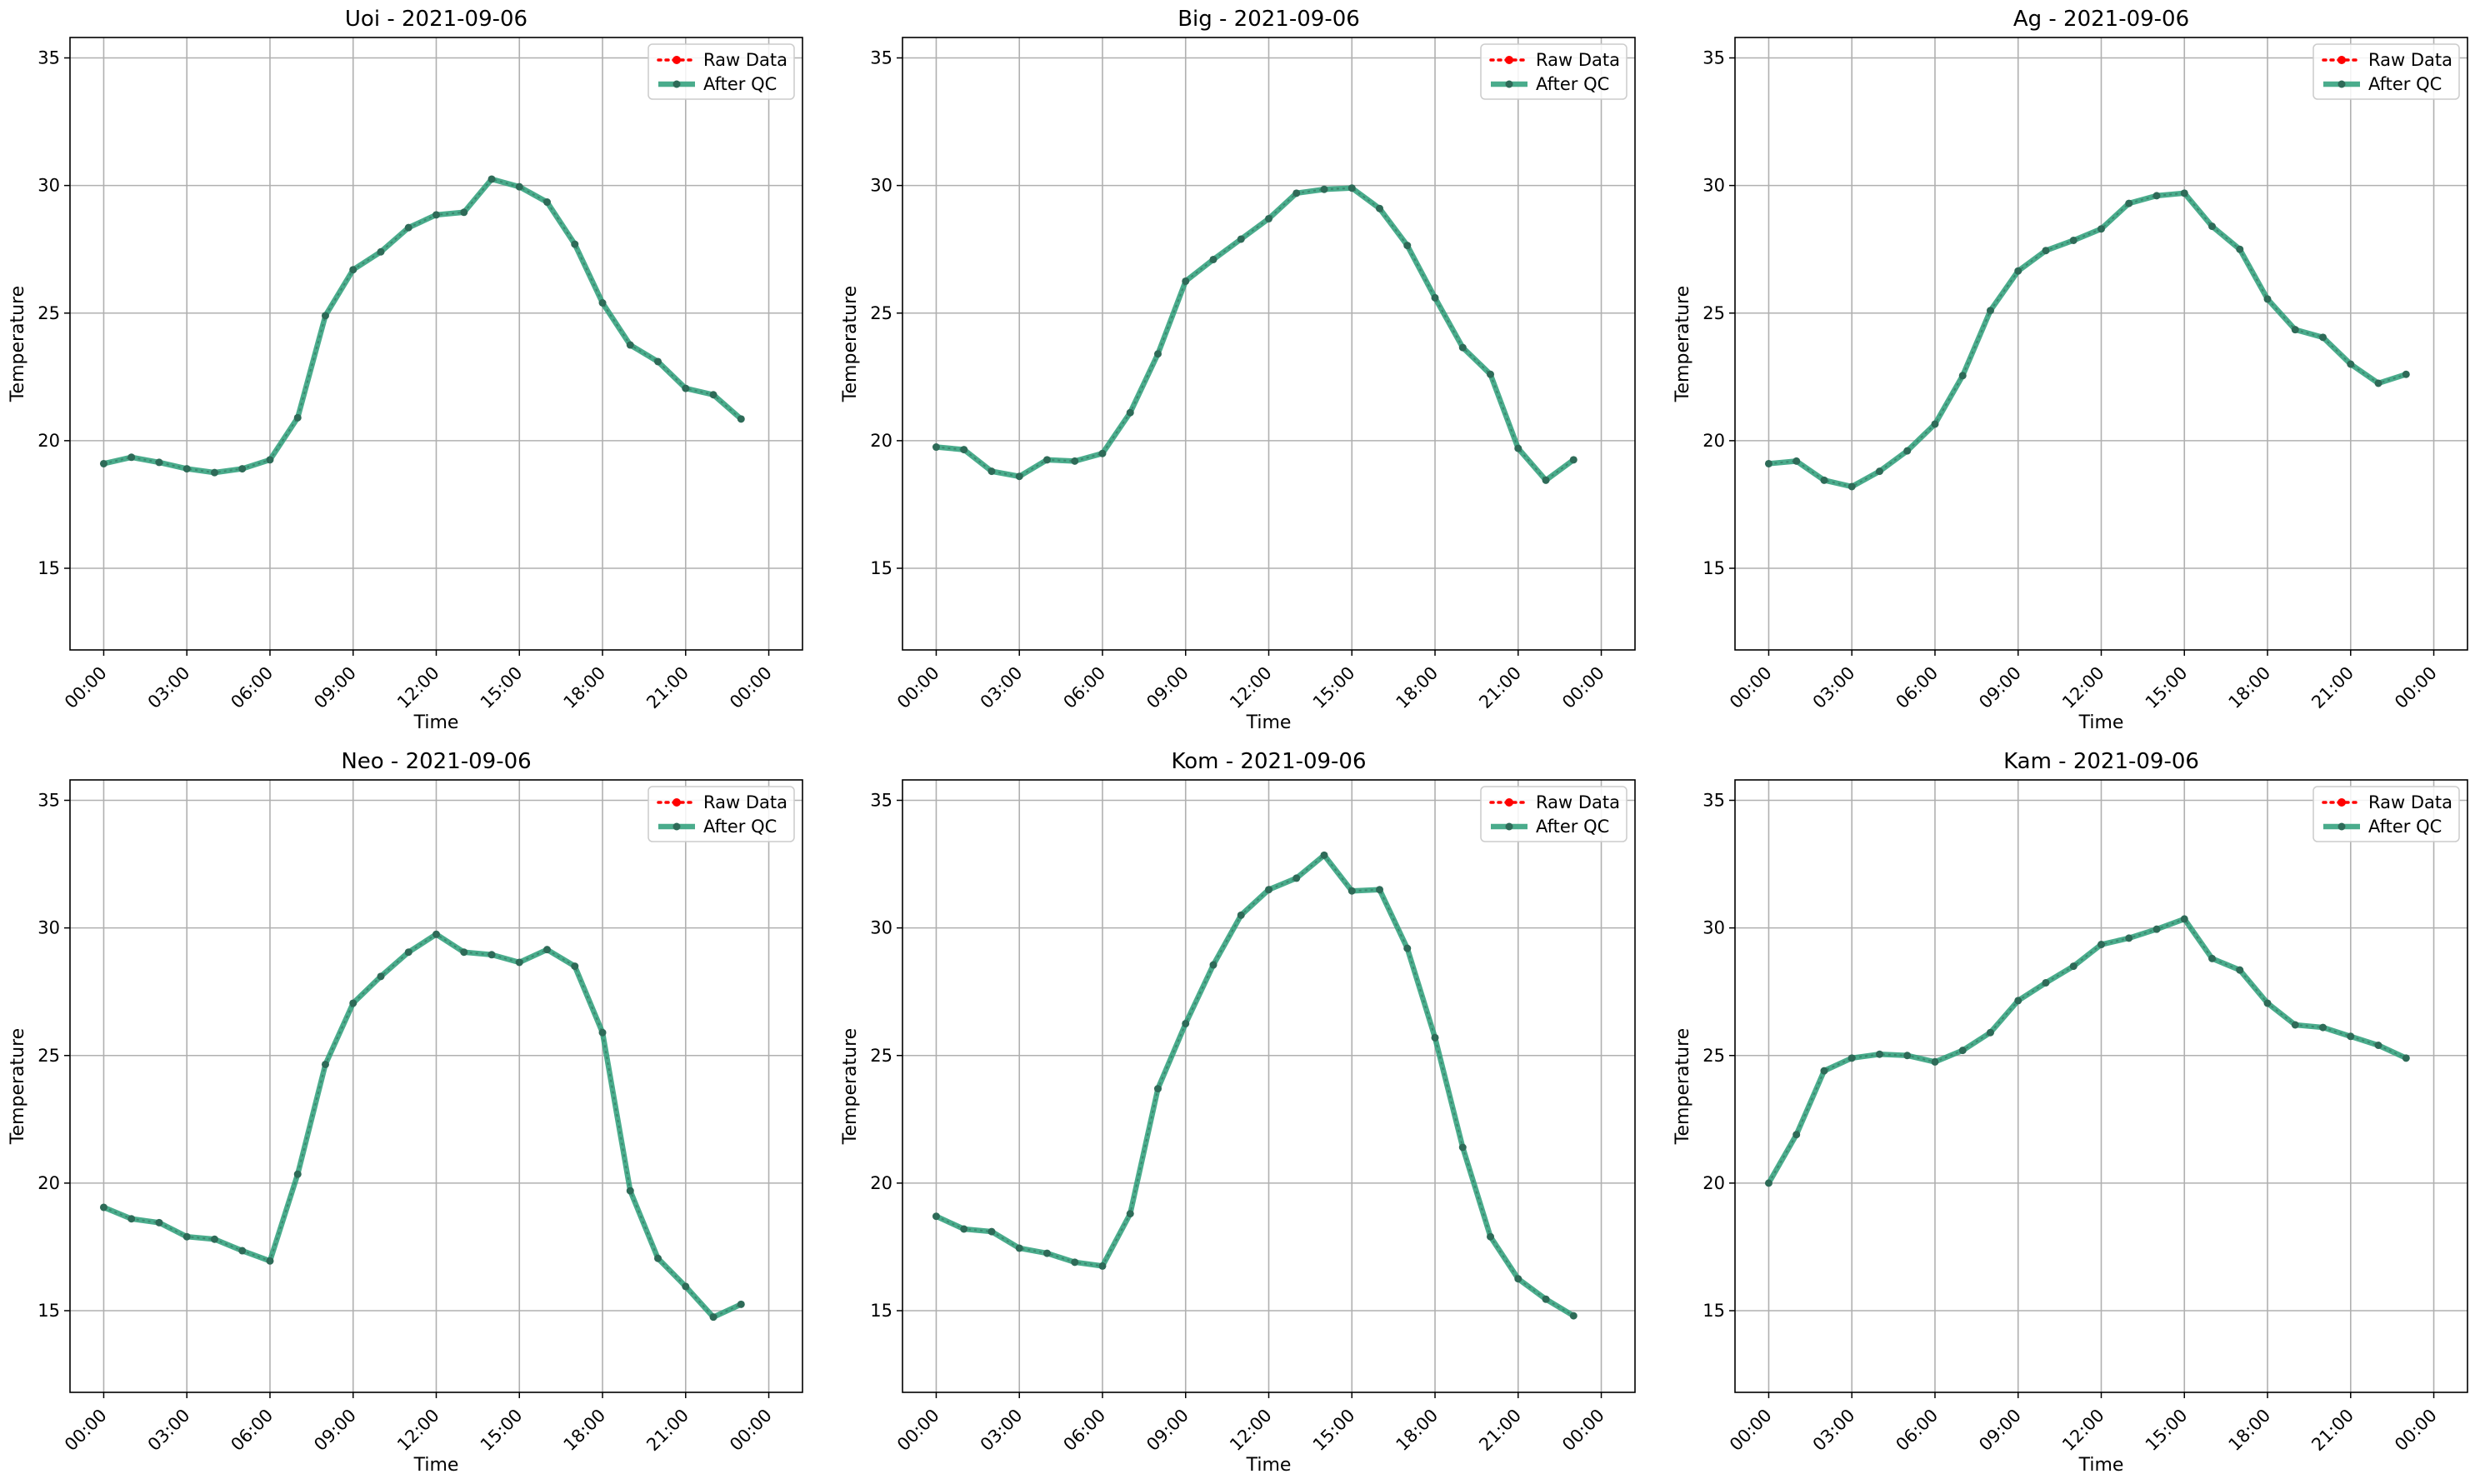 Image resolution: width=2485 pixels, height=1484 pixels. Describe the element at coordinates (1269, 761) in the screenshot. I see `chart-title: Kom - 2021-09-06` at that location.